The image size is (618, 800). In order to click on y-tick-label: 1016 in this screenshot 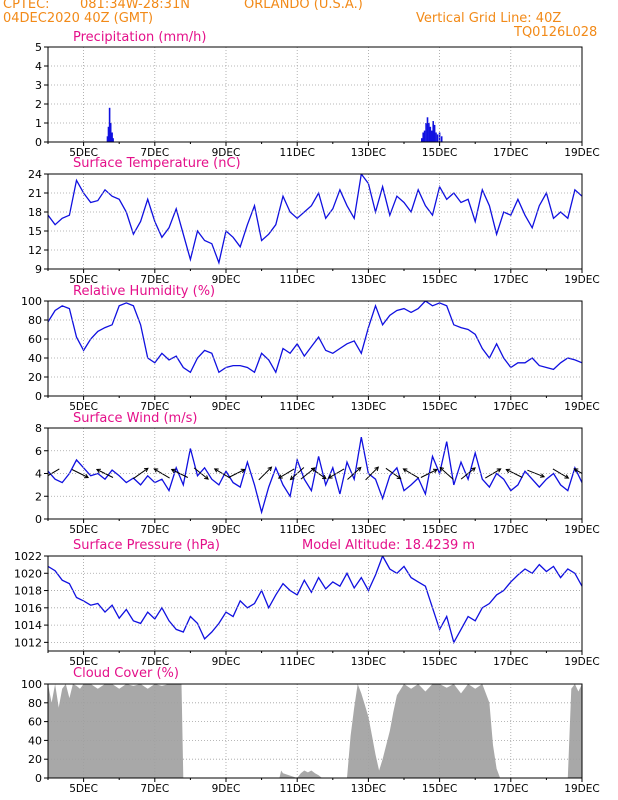, I will do `click(28, 608)`.